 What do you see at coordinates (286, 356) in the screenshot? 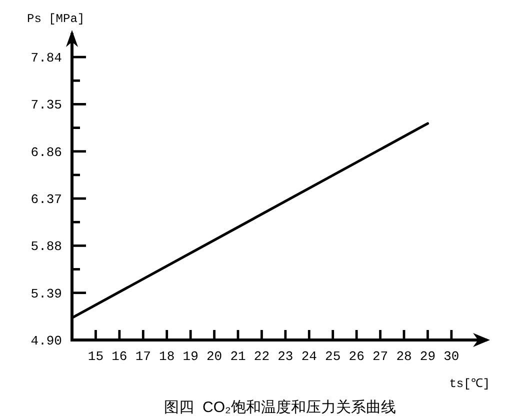
I see `x-tick-label: 23` at bounding box center [286, 356].